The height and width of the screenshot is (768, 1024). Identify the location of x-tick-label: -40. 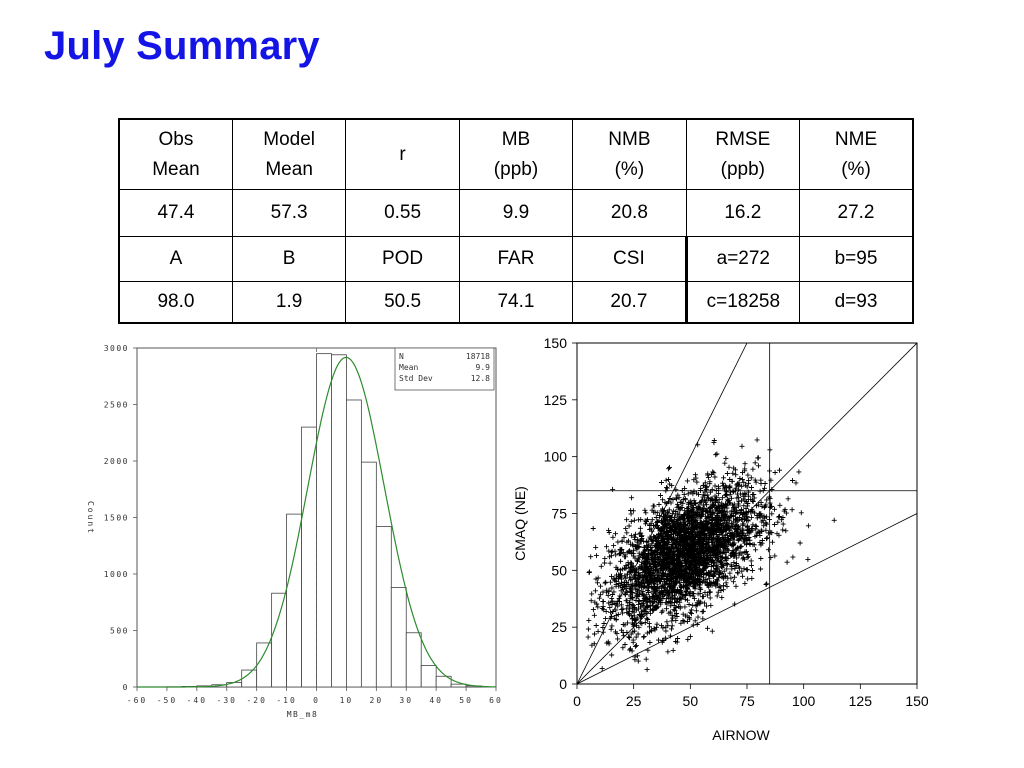
(197, 700).